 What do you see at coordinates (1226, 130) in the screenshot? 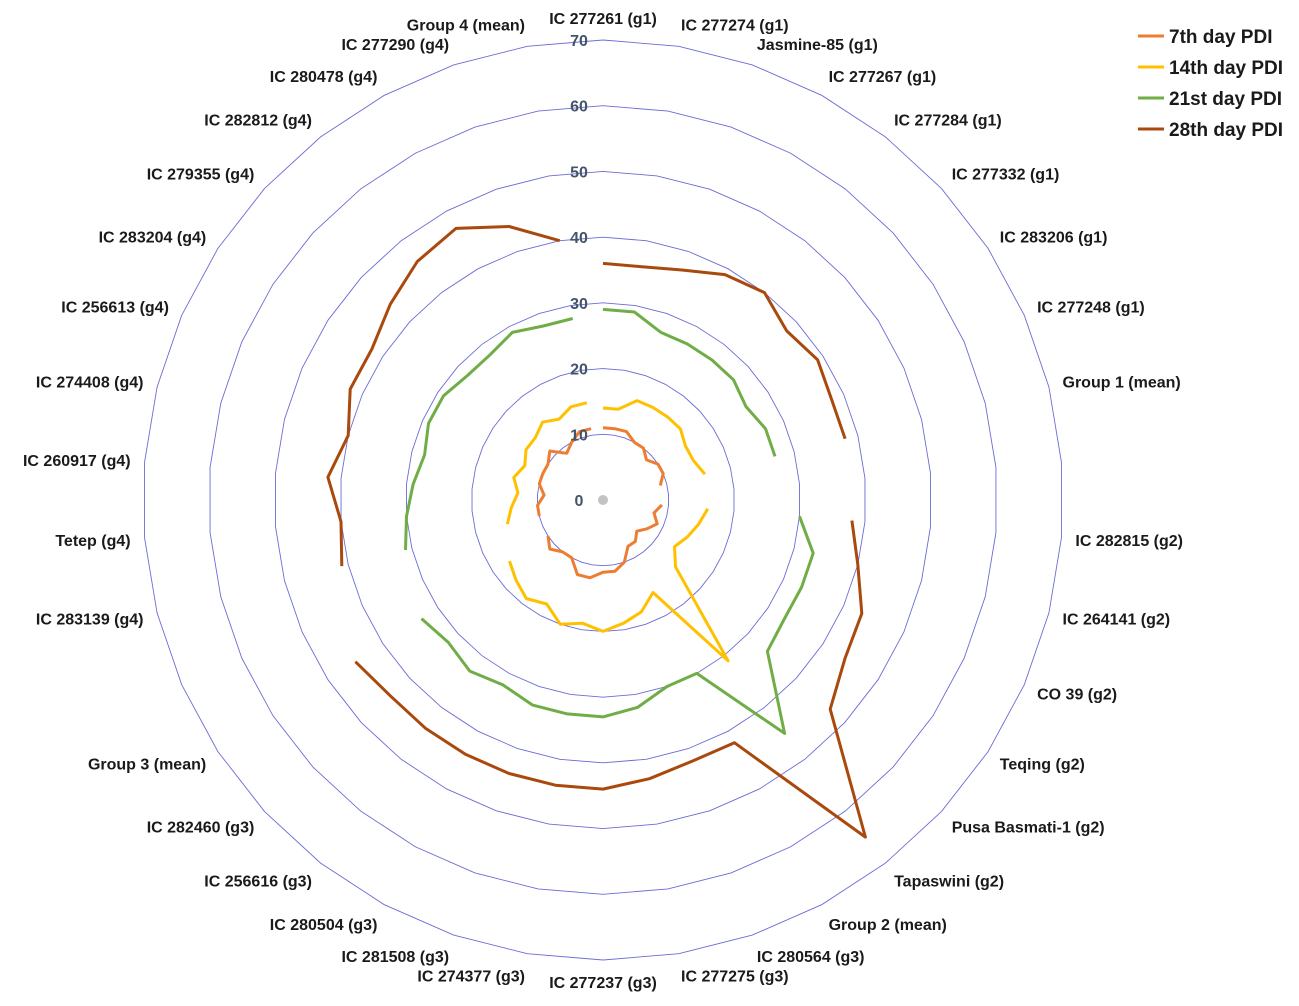
I see `legend-label-4: 28th day PDI` at bounding box center [1226, 130].